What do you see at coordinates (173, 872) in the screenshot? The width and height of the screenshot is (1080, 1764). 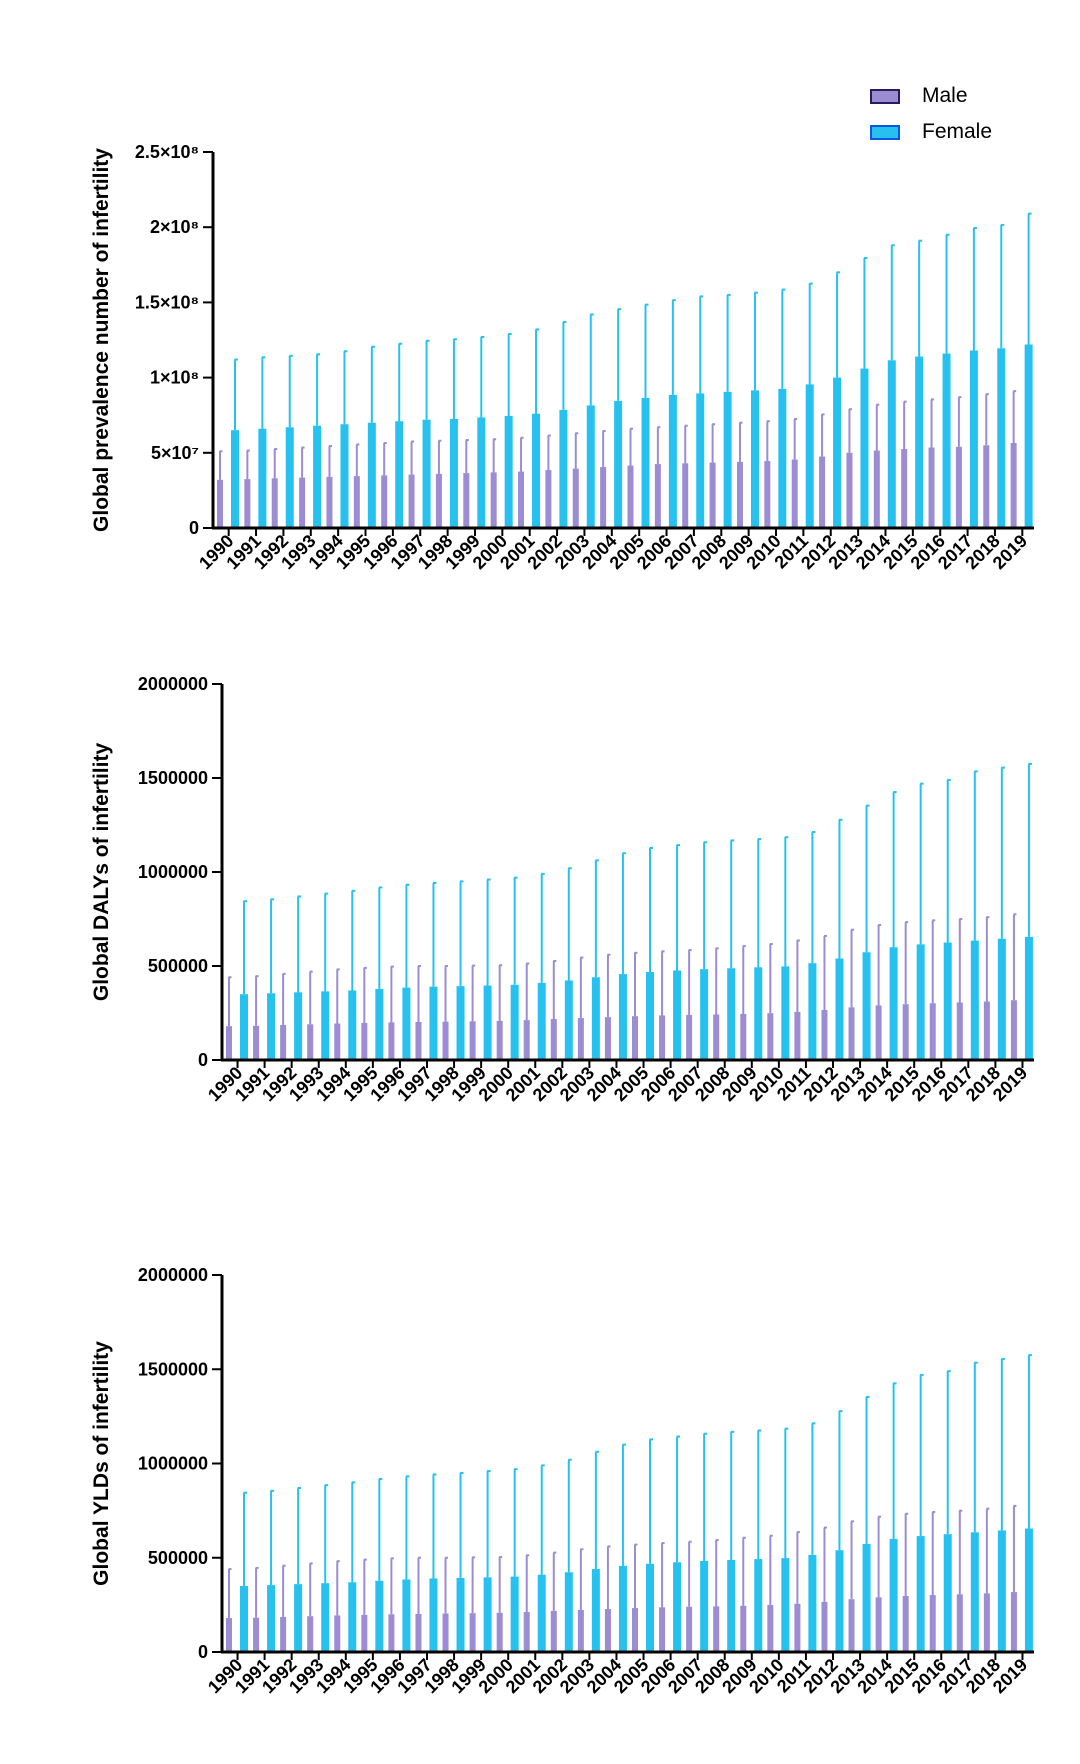 I see `y-tick-label: 1000000` at bounding box center [173, 872].